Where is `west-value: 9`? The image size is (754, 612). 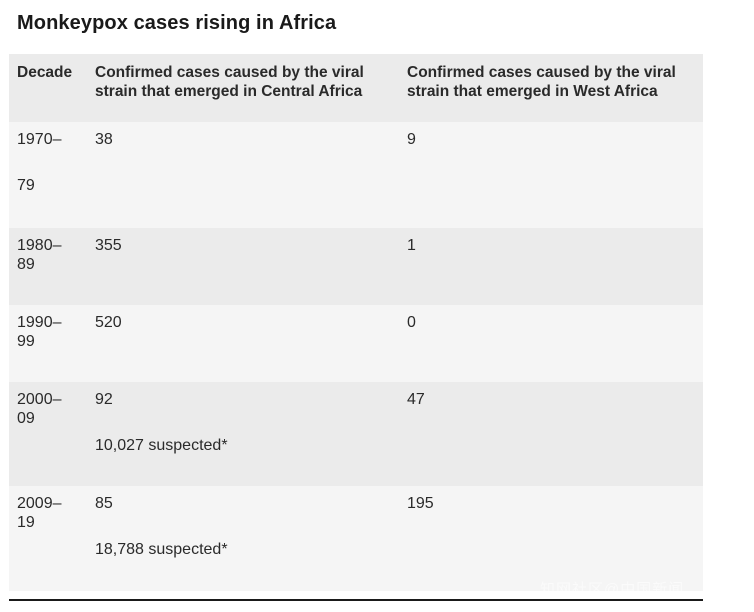 west-value: 9 is located at coordinates (411, 139).